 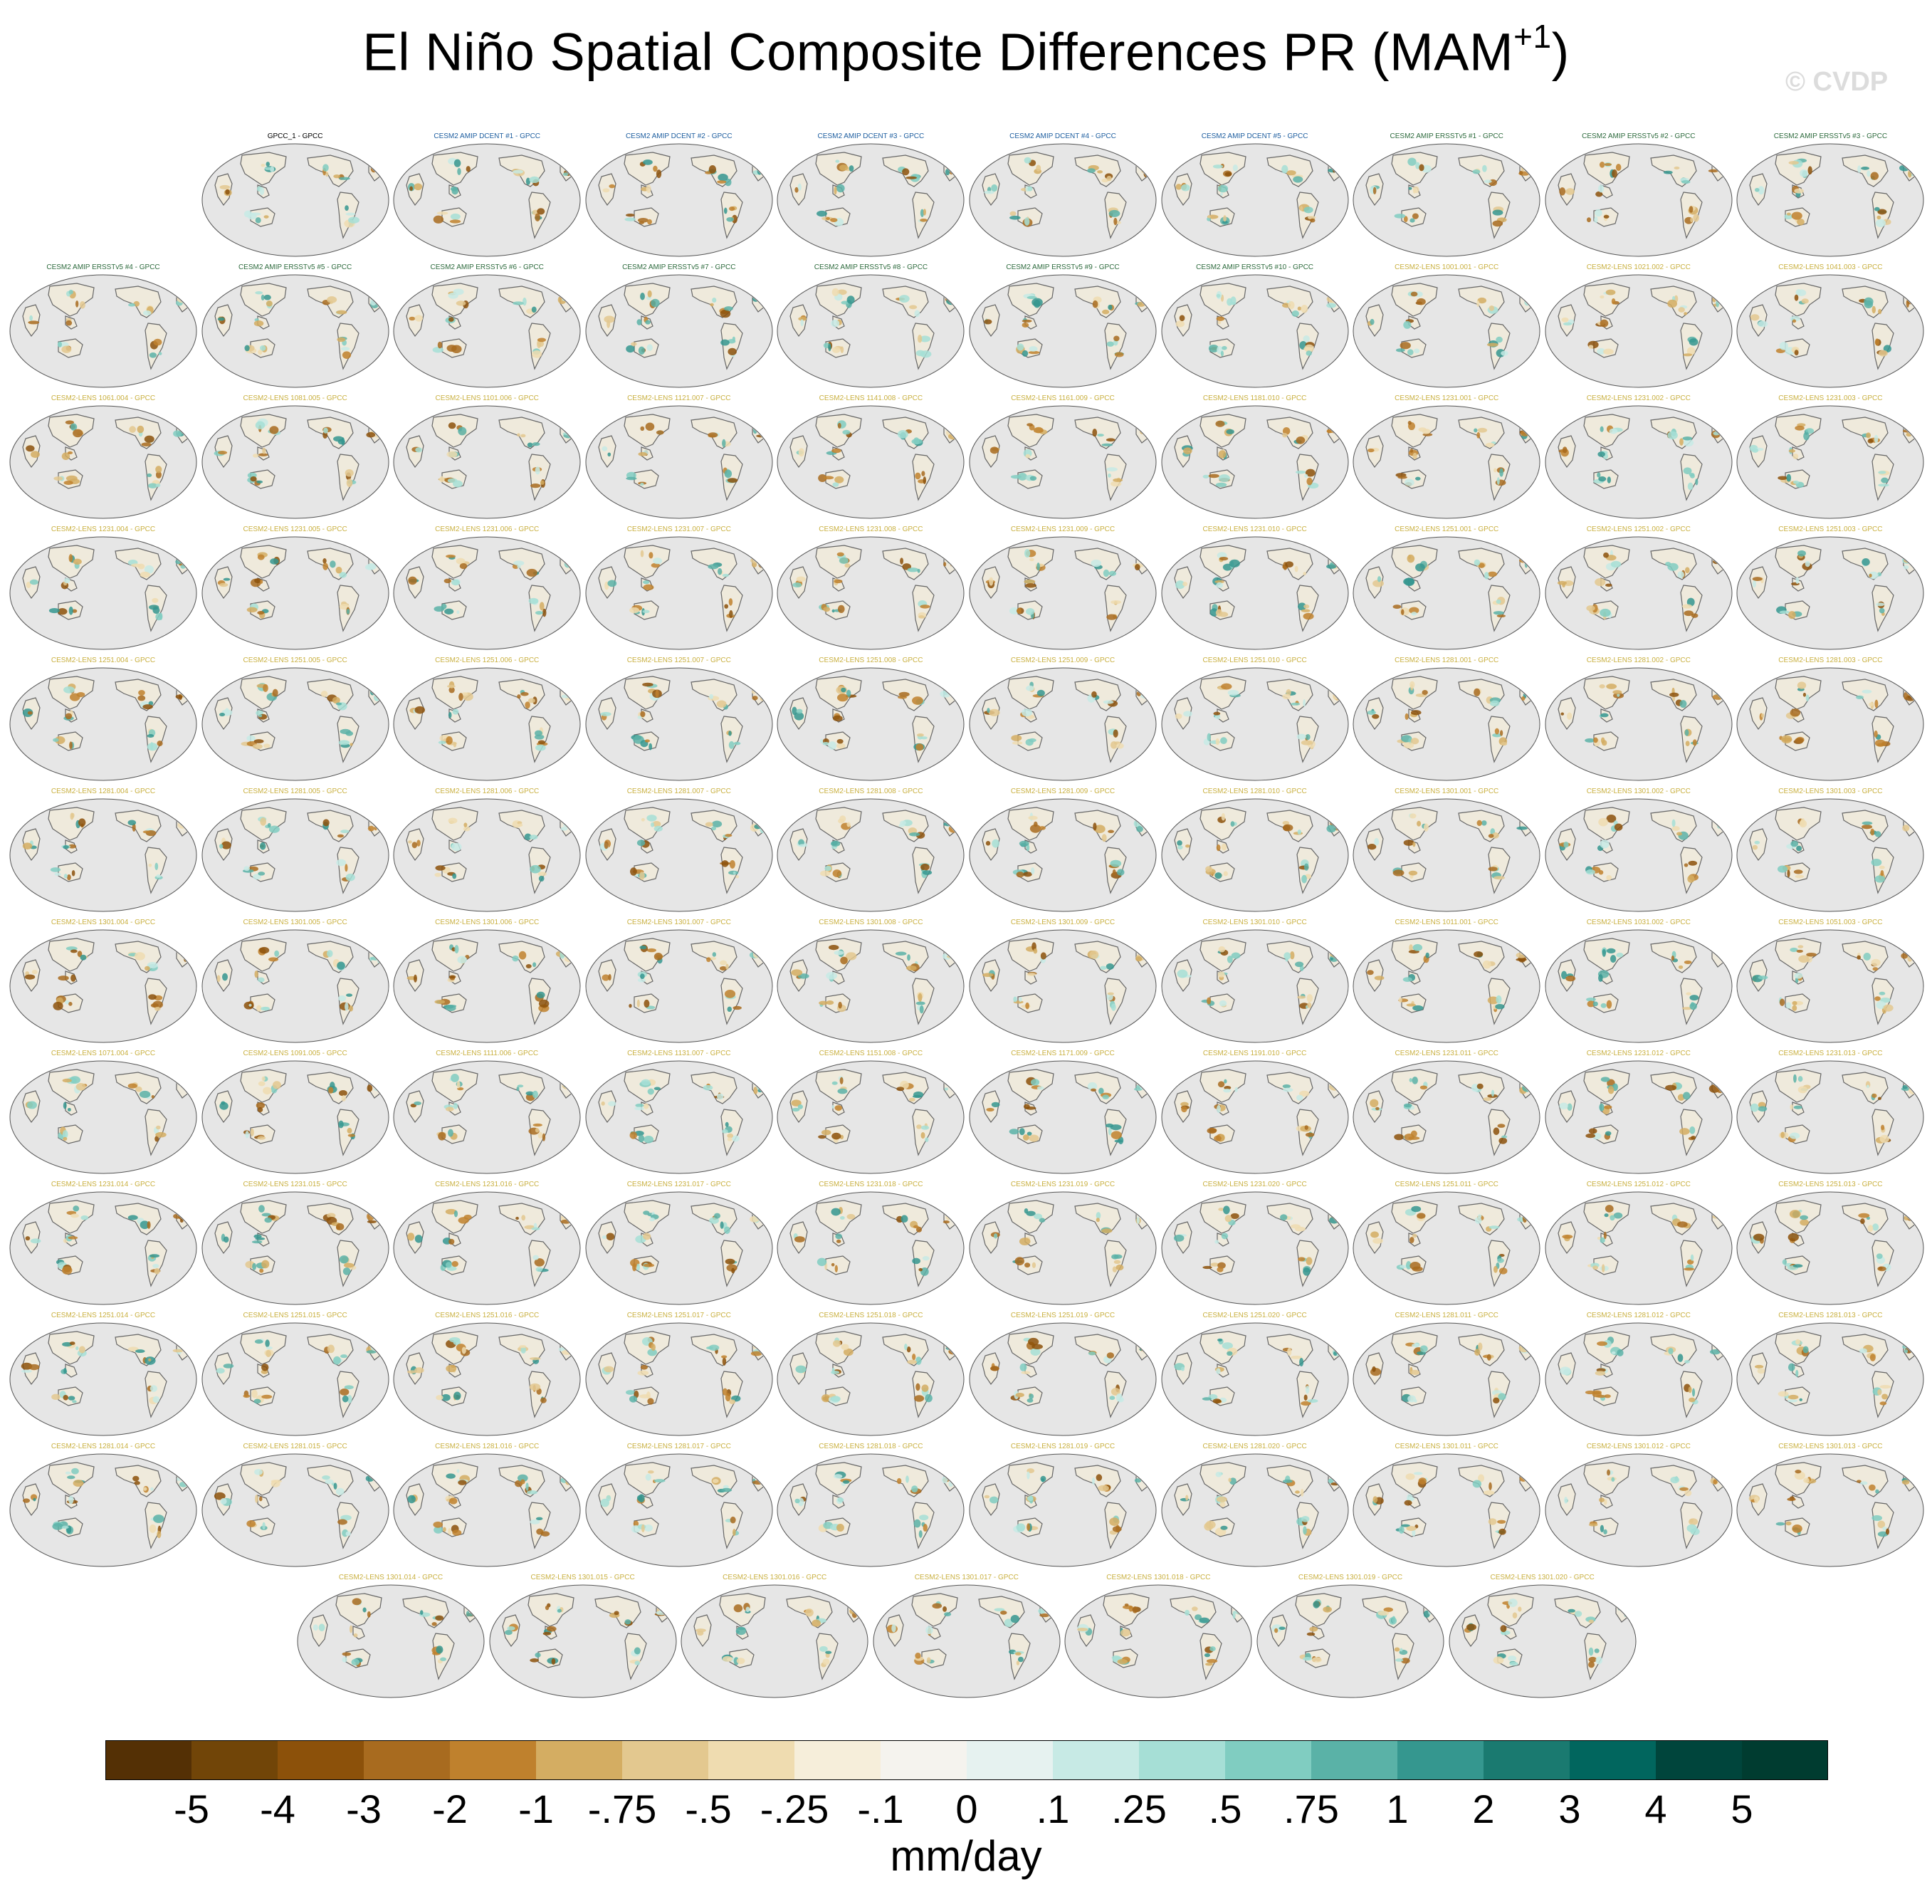 I want to click on colorbar-tick-label: .75, so click(x=1311, y=1809).